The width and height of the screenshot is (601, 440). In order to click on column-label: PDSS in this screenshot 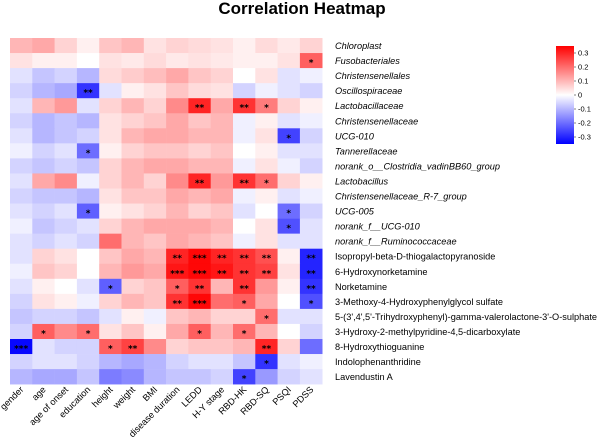, I will do `click(303, 396)`.